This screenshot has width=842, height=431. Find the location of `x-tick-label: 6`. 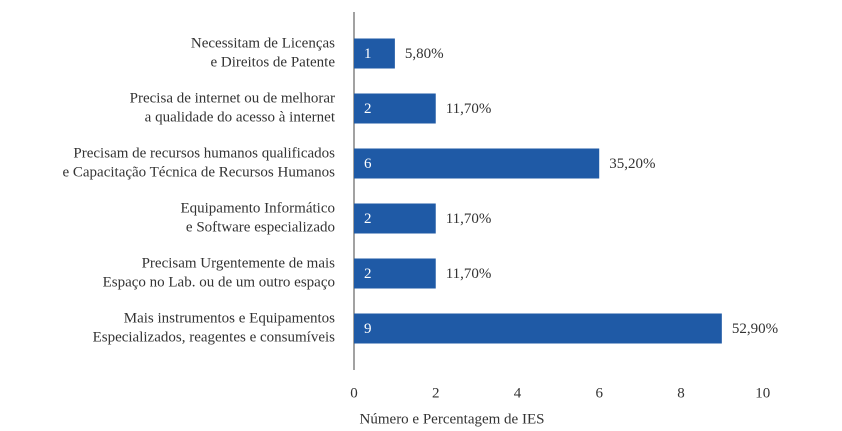

x-tick-label: 6 is located at coordinates (599, 393).